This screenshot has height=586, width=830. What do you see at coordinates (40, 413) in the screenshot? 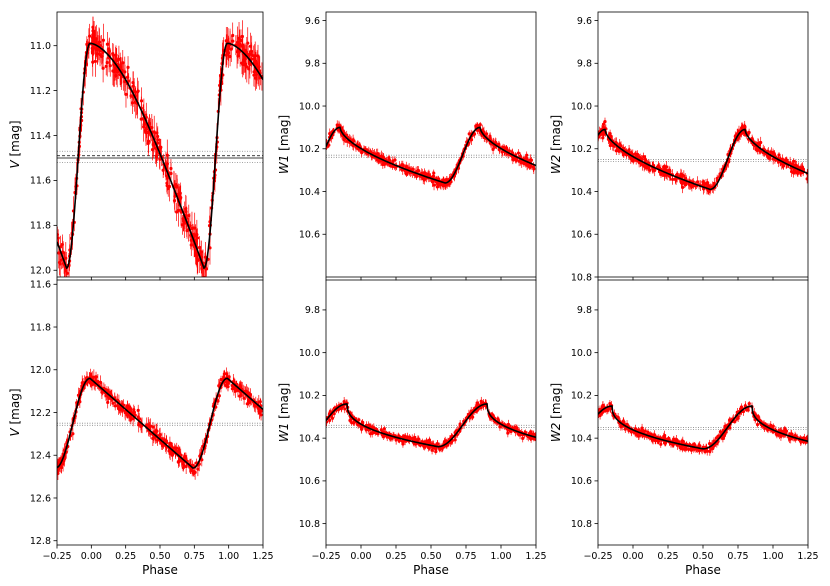
I see `y-tick-label: 12.2` at bounding box center [40, 413].